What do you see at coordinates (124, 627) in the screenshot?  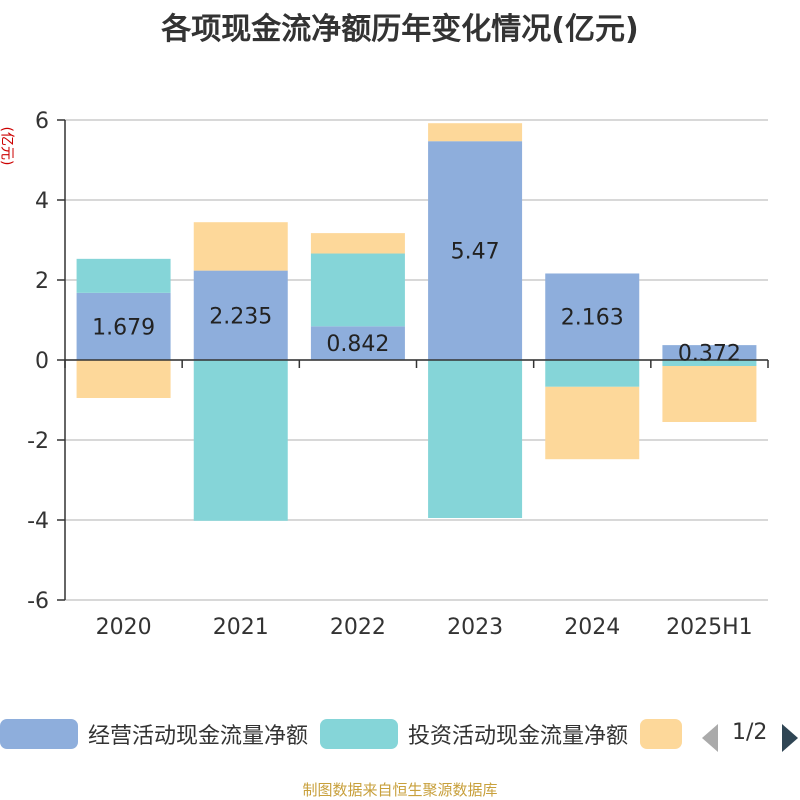 I see `x-axis-tick-label: 2020` at bounding box center [124, 627].